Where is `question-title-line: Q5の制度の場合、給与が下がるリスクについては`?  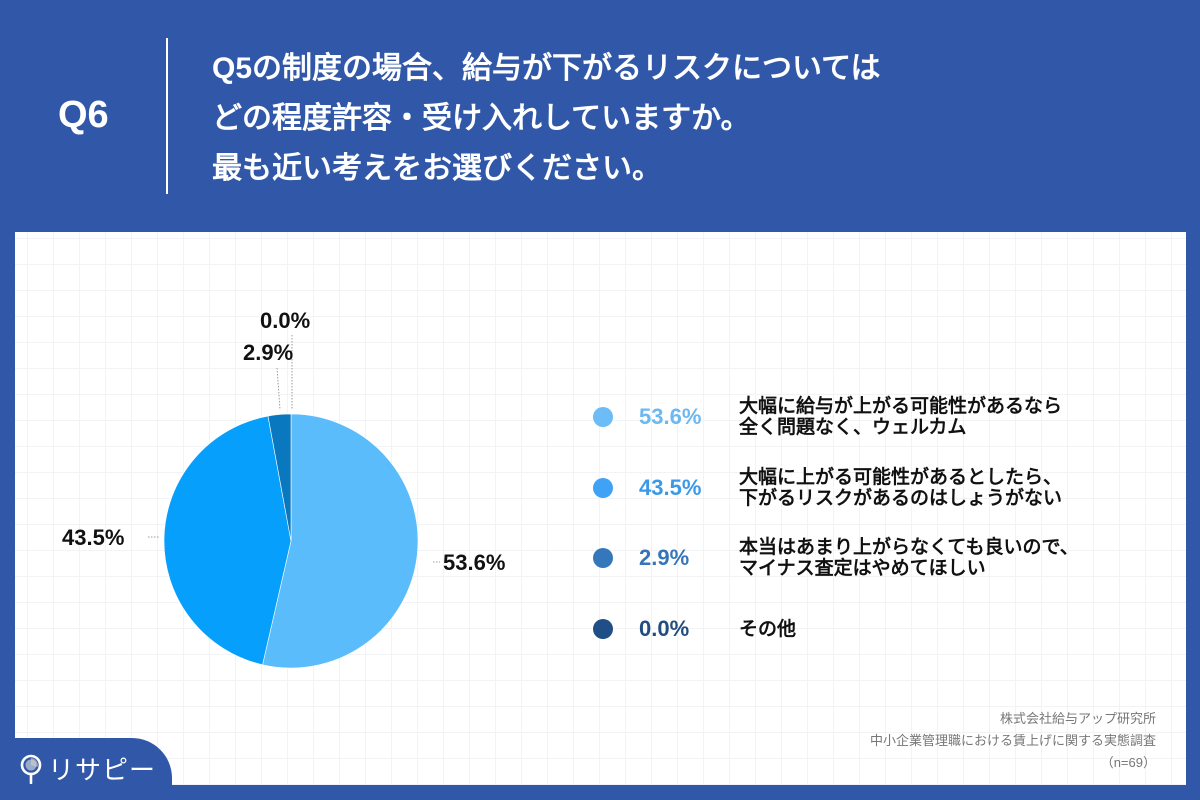 question-title-line: Q5の制度の場合、給与が下がるリスクについては is located at coordinates (546, 68).